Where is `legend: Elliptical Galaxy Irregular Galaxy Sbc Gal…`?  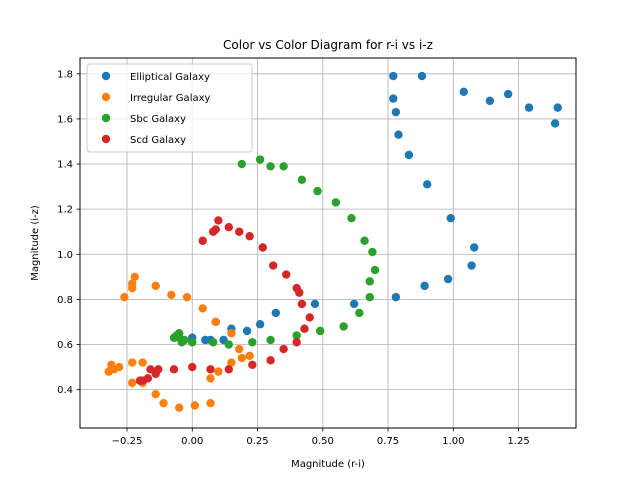
legend: Elliptical Galaxy Irregular Galaxy Sbc Gal… is located at coordinates (169, 108).